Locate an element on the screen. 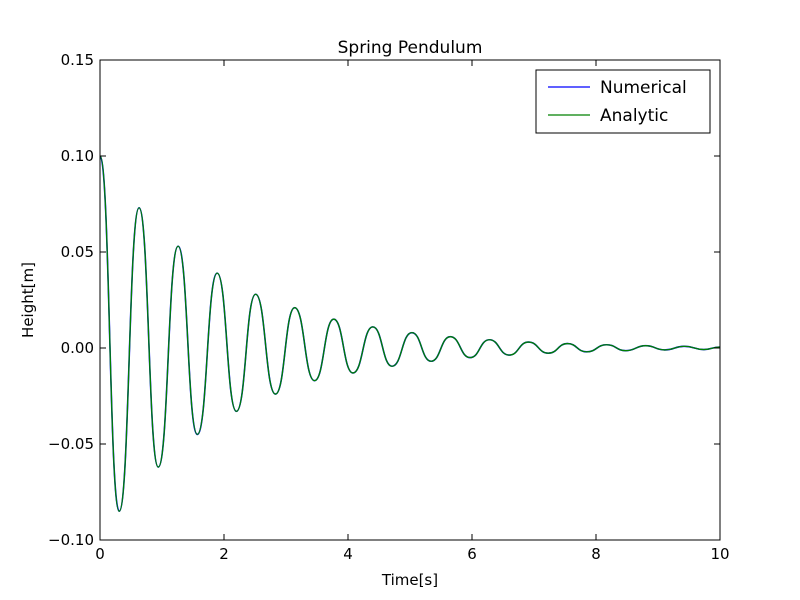 Image resolution: width=800 pixels, height=600 pixels. legend-box is located at coordinates (623, 101).